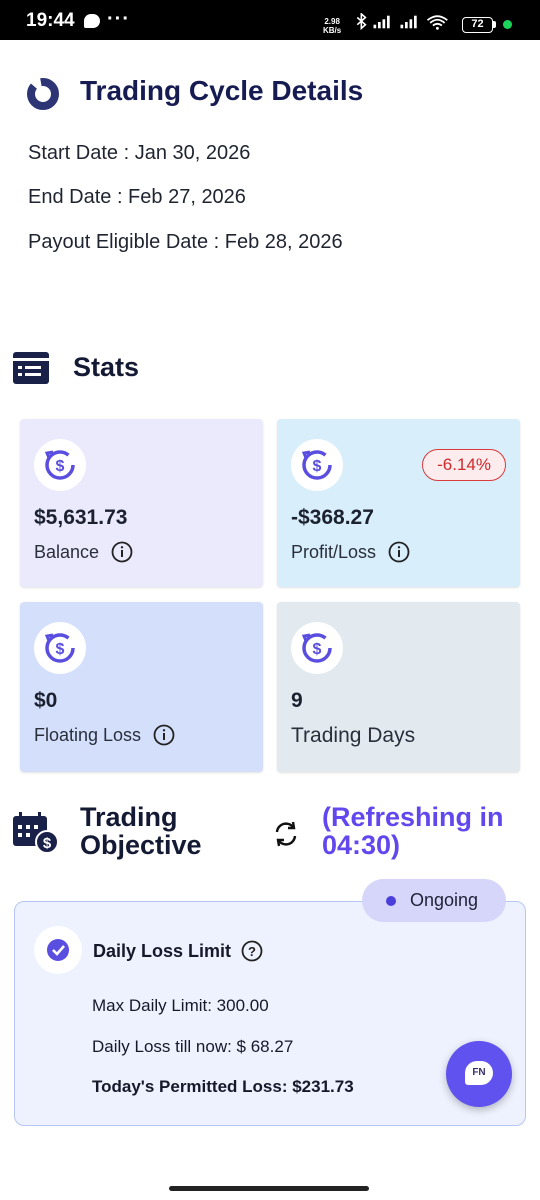  I want to click on profit-loss-percent-badge: -6.14%, so click(464, 465).